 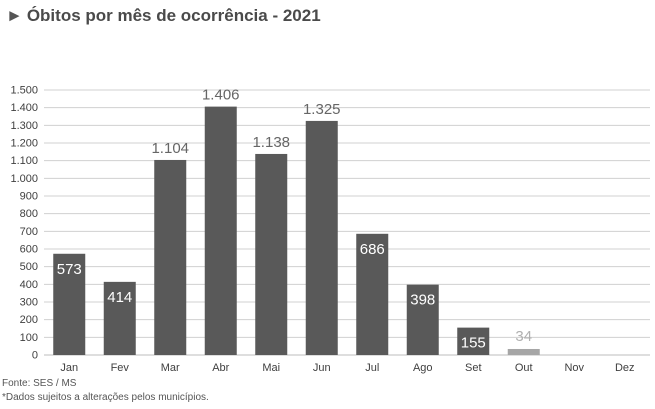 I want to click on chart-title: ► Óbitos por mês de ocorrência - 2021, so click(x=163, y=16).